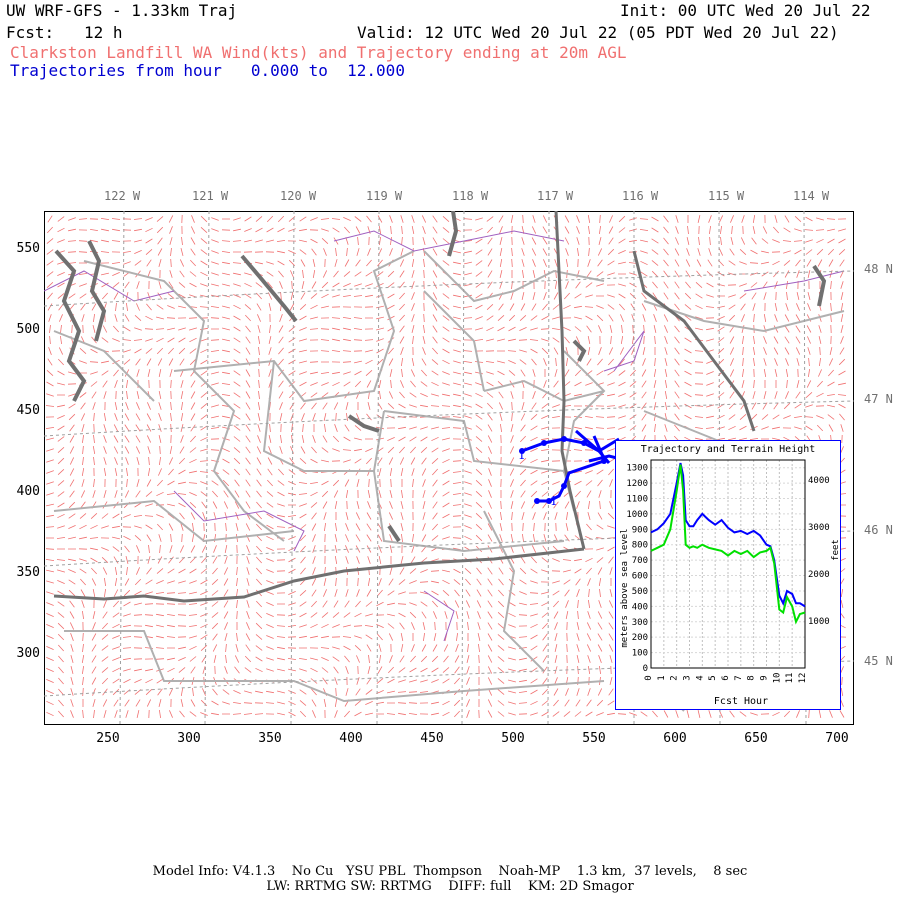 The width and height of the screenshot is (900, 900). Describe the element at coordinates (640, 638) in the screenshot. I see `inset-left-tick: 200` at that location.